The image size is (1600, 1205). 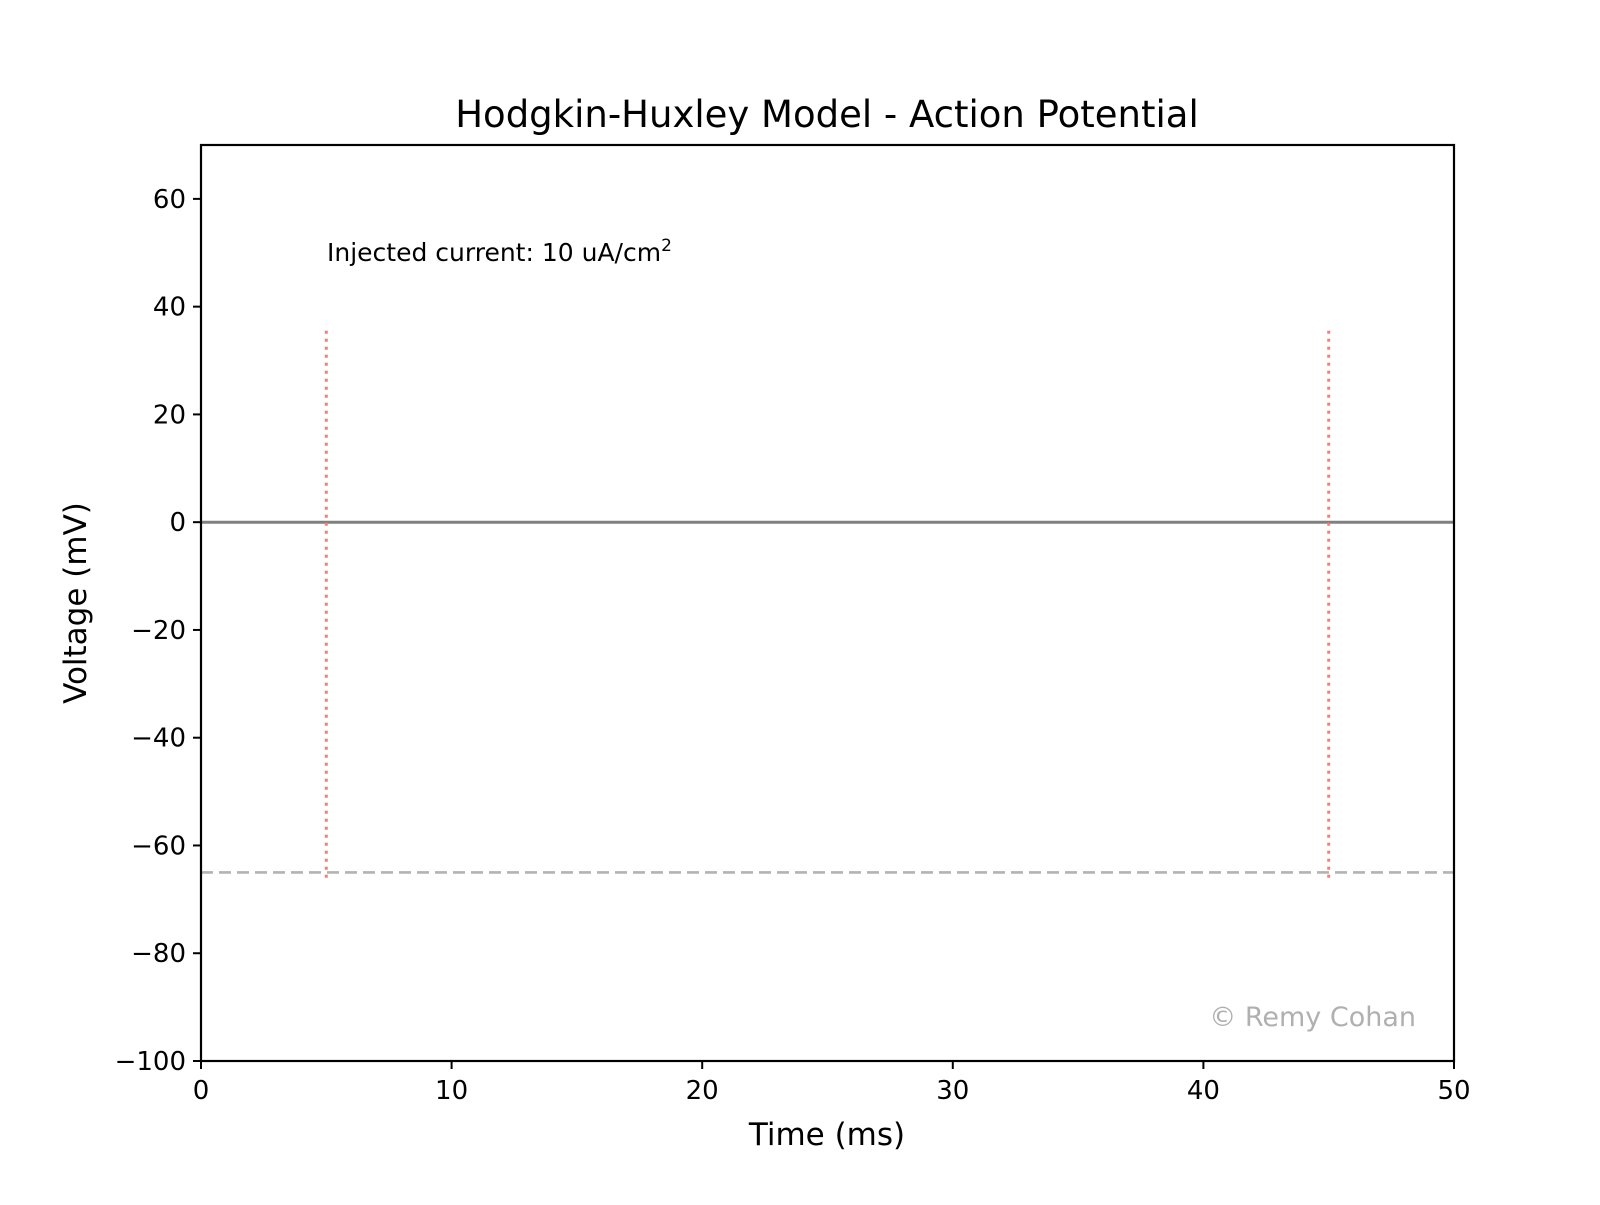 I want to click on y-tick-label: −20, so click(x=158, y=631).